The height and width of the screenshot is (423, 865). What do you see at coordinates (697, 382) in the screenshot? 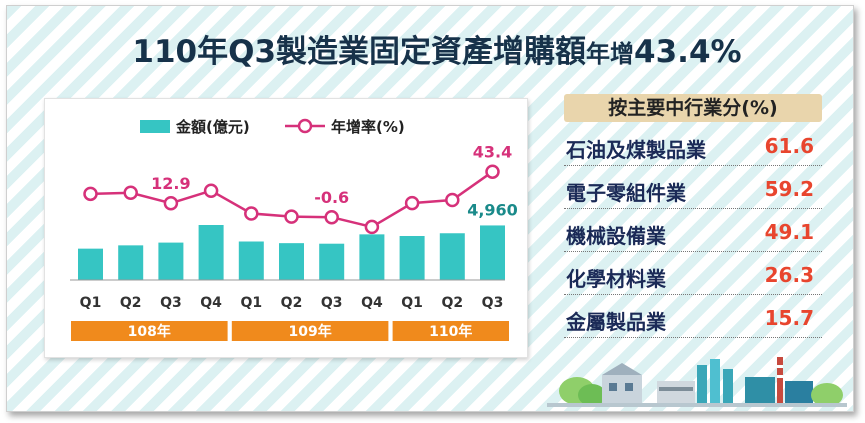
I see `factory-illustration` at bounding box center [697, 382].